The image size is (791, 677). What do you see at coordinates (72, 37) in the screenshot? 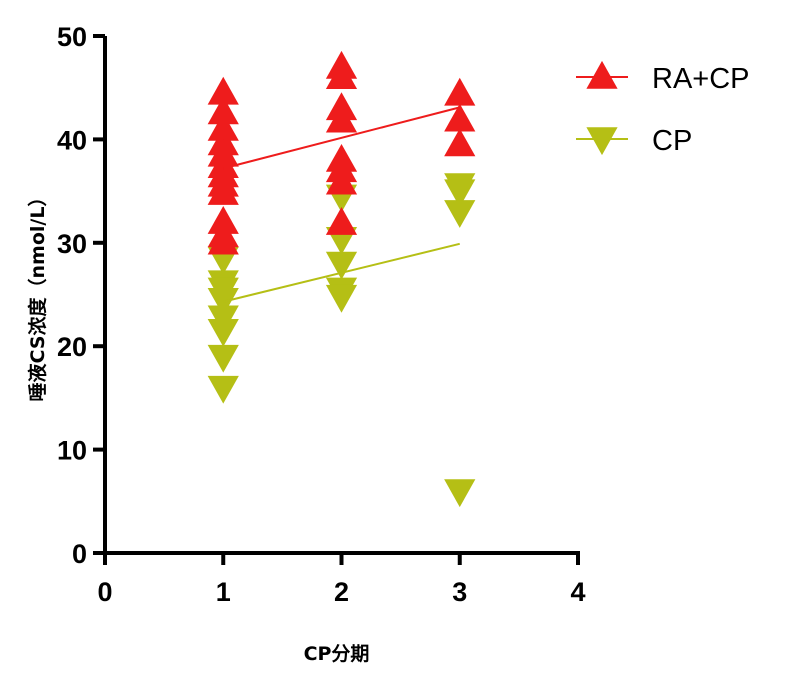
I see `y-tick-label: 50` at bounding box center [72, 37].